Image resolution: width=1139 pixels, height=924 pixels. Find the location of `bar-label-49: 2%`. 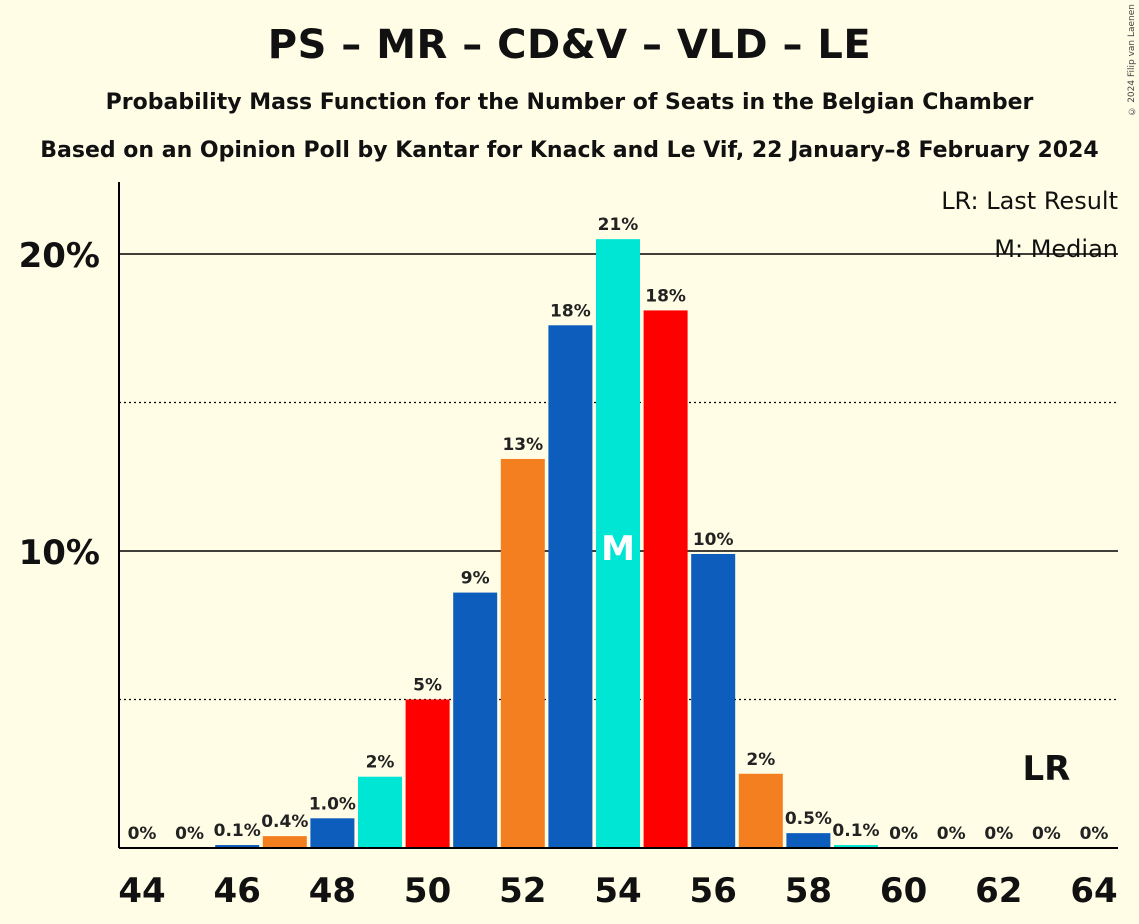

bar-label-49: 2% is located at coordinates (380, 763).